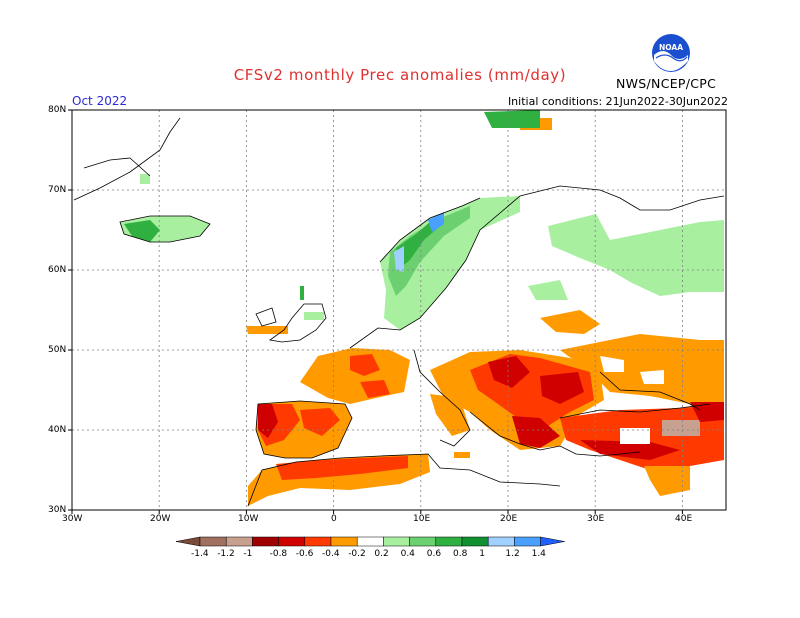 The image size is (800, 618). Describe the element at coordinates (188, 541) in the screenshot. I see `legend-arrow-low` at that location.